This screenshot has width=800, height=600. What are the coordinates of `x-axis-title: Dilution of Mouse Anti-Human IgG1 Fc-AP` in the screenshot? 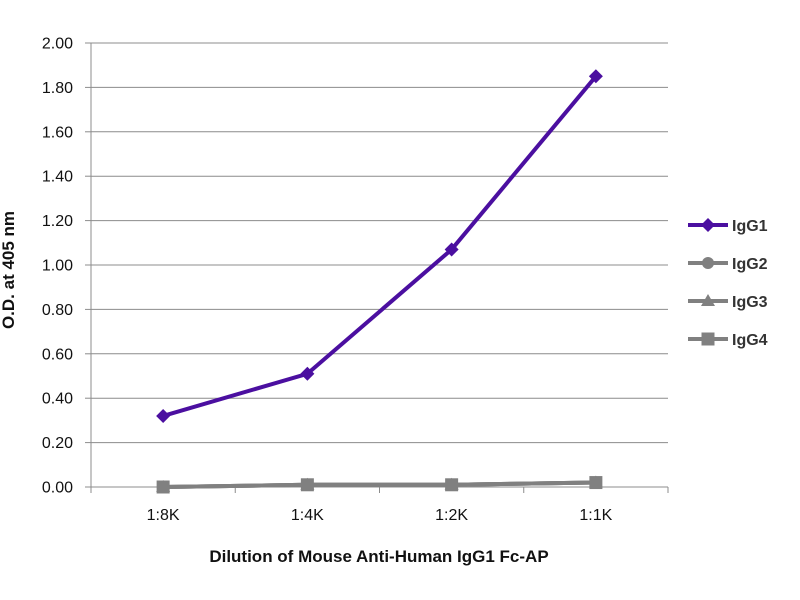 It's located at (378, 556).